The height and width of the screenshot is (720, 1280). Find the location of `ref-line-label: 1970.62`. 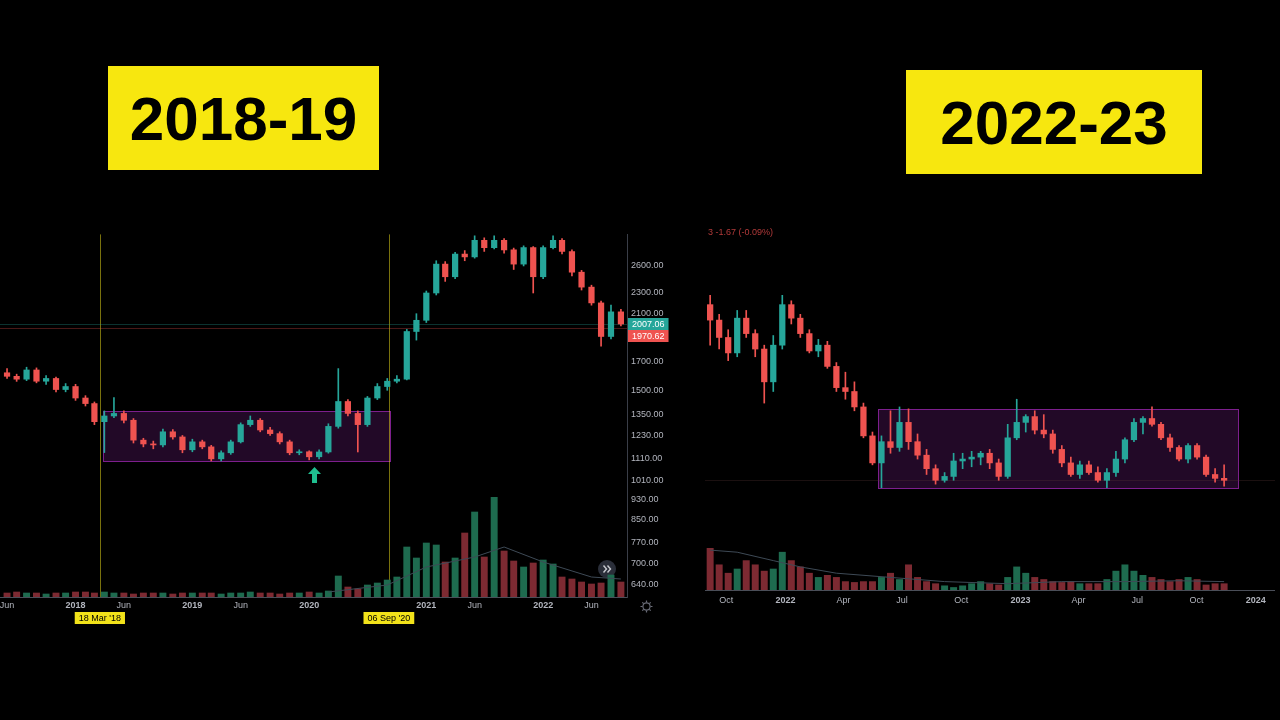

ref-line-label: 1970.62 is located at coordinates (648, 335).